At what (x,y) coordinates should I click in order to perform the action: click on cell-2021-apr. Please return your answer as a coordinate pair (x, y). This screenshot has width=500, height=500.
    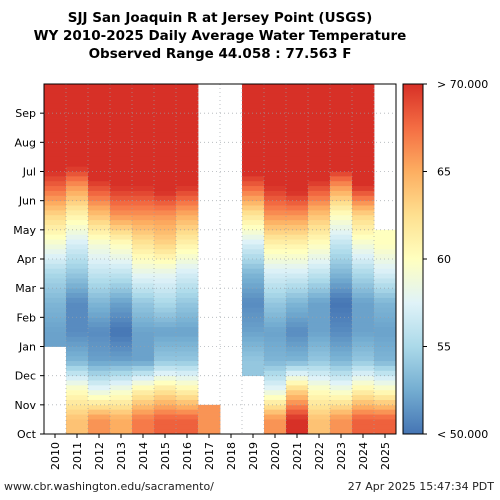
    Looking at the image, I should click on (297, 244).